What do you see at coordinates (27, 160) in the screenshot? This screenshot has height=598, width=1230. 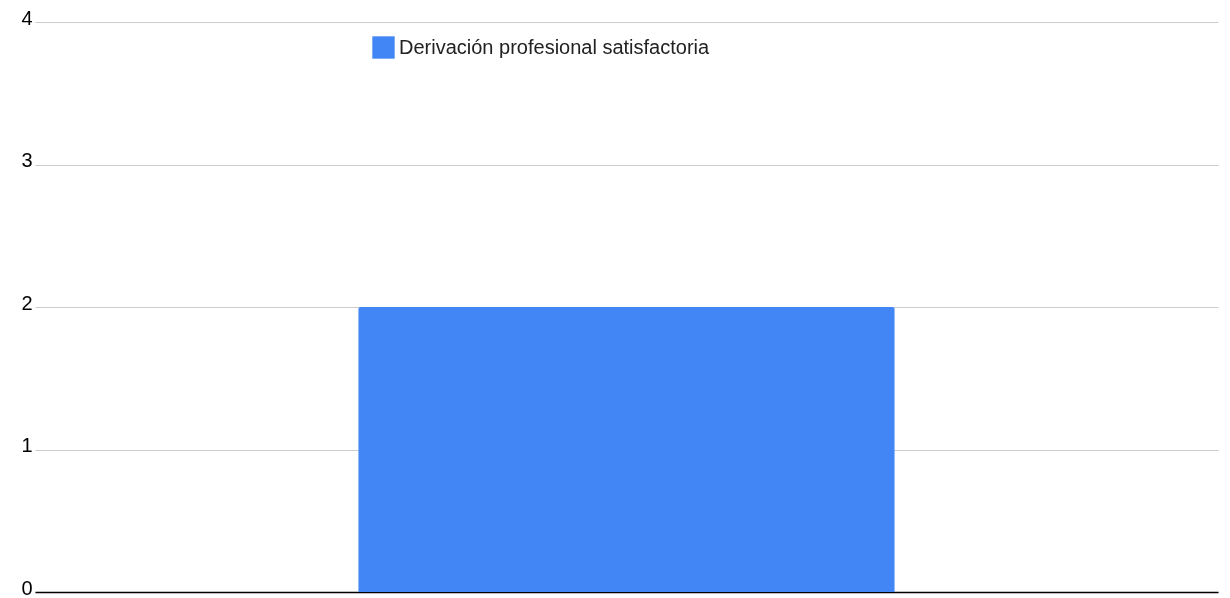 I see `y-tick-label: 3` at bounding box center [27, 160].